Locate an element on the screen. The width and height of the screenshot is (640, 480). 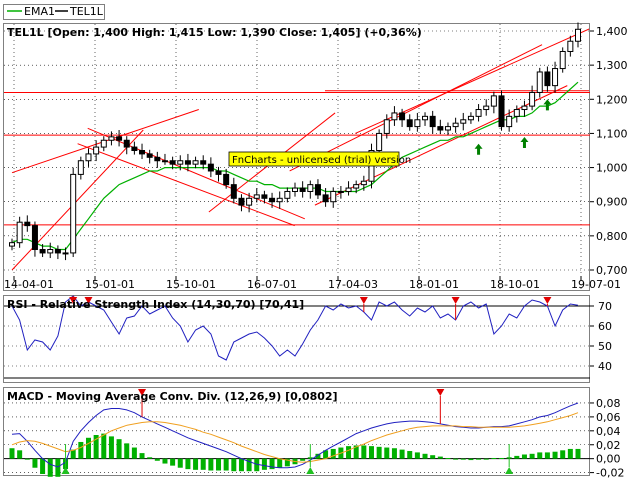
rsi-y-tick-label: 60 is located at coordinates (605, 326).